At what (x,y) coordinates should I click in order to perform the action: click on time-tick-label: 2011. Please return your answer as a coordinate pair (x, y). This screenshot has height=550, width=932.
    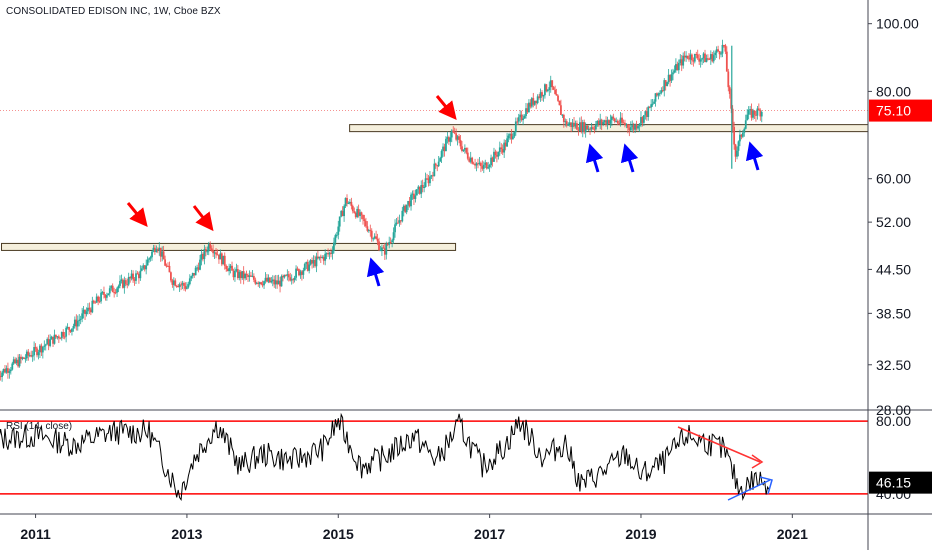
    Looking at the image, I should click on (35, 534).